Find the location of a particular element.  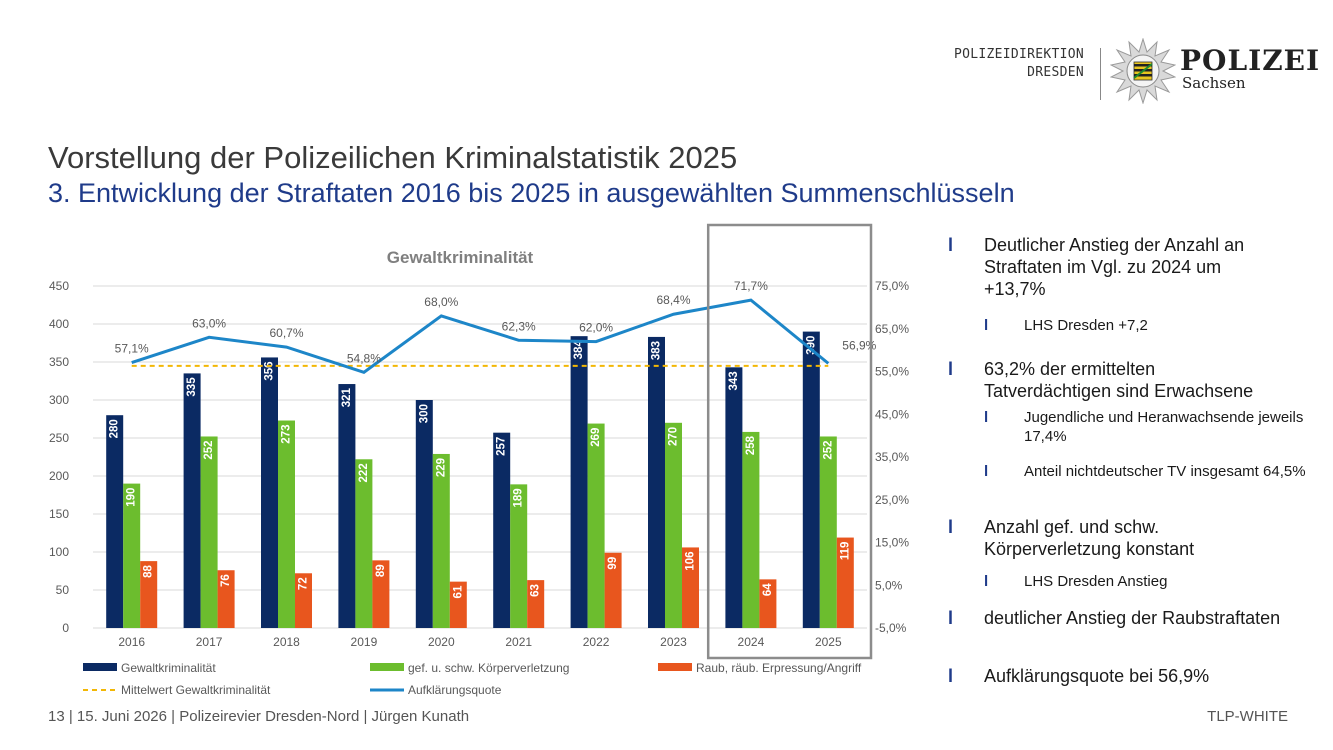

legend-label: gef. u. schw. Körperverletzung is located at coordinates (488, 668).